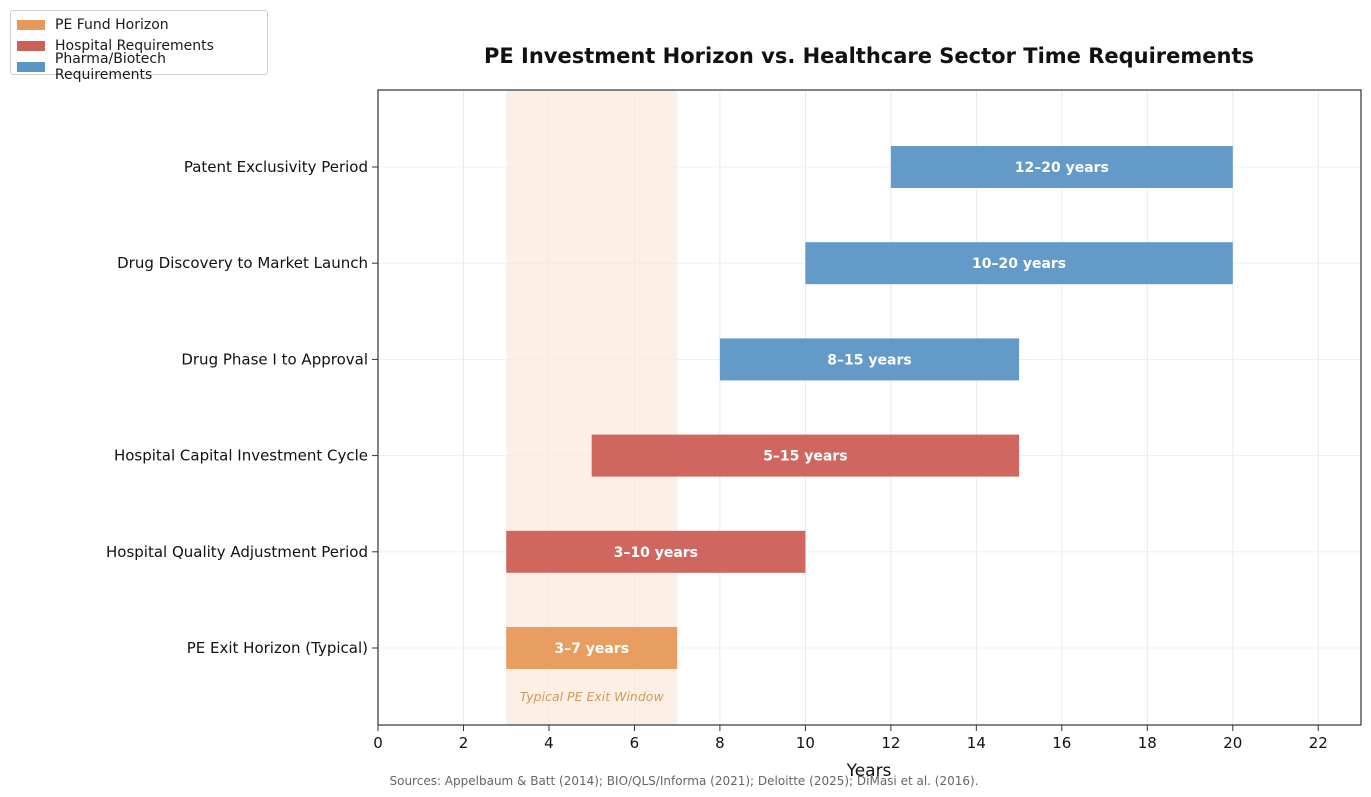 This screenshot has height=797, width=1371. Describe the element at coordinates (976, 743) in the screenshot. I see `x-tick-label-14: 14` at that location.